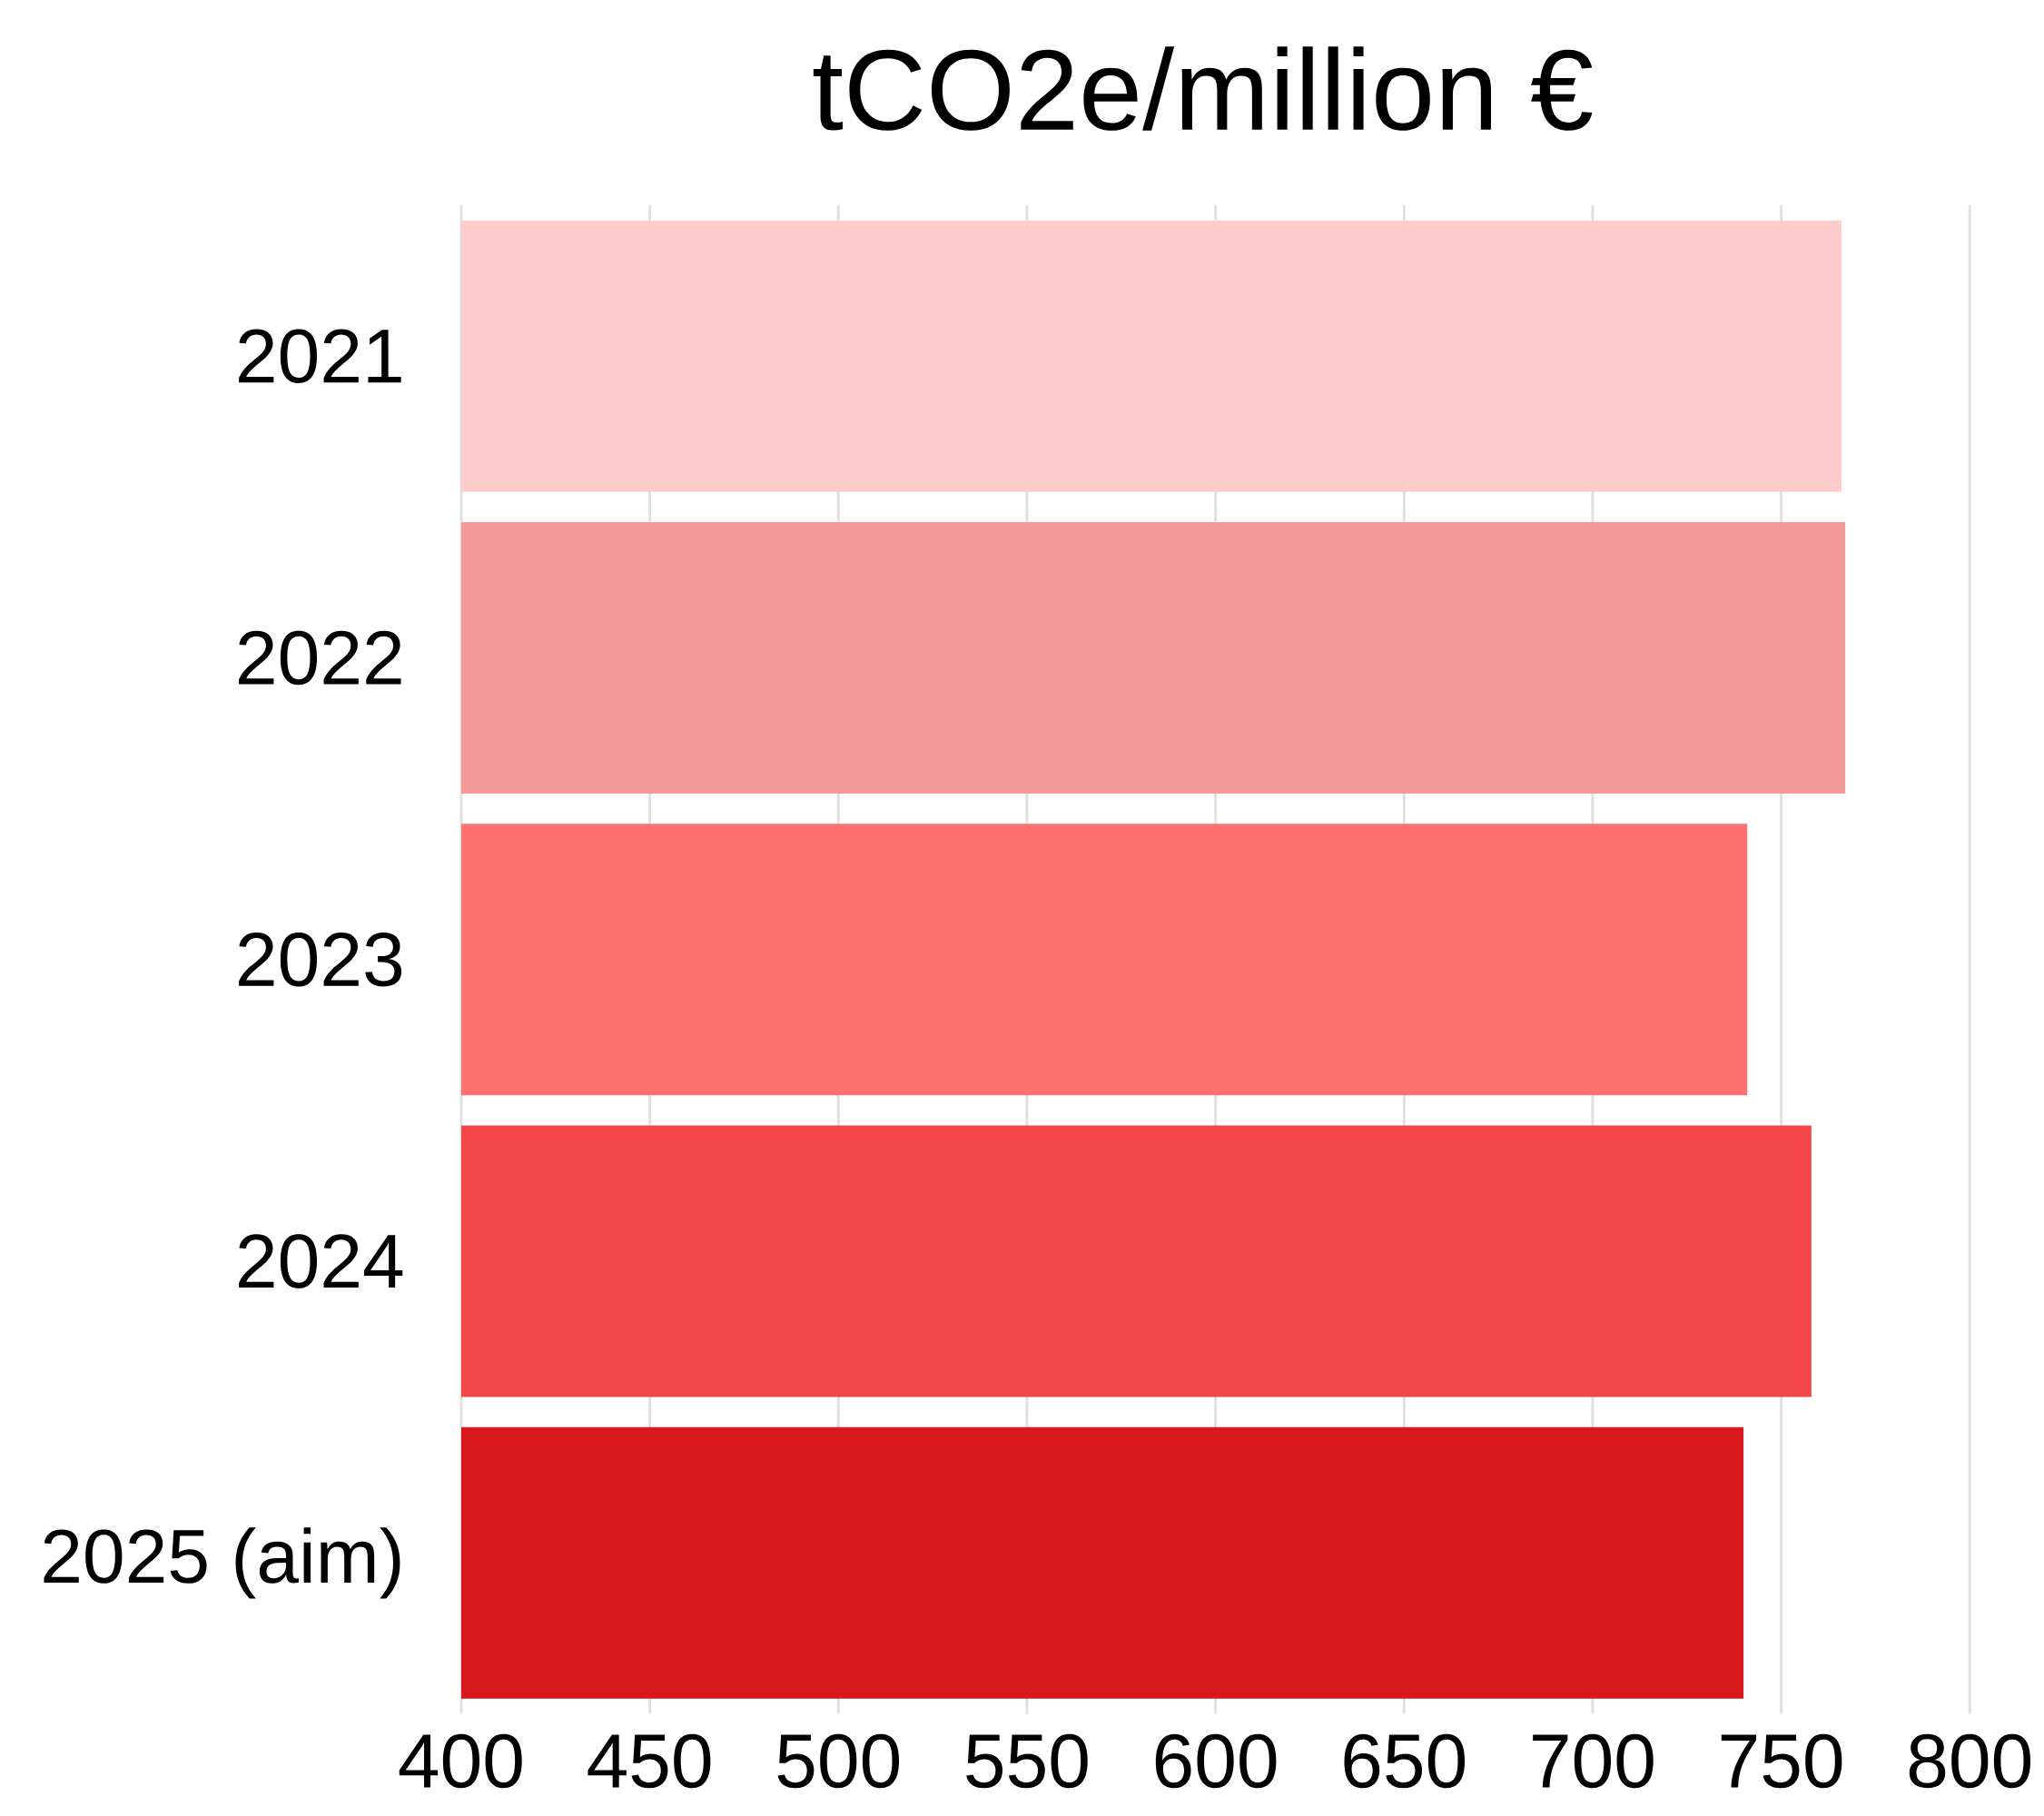  What do you see at coordinates (838, 1761) in the screenshot?
I see `x-tick-label: 500` at bounding box center [838, 1761].